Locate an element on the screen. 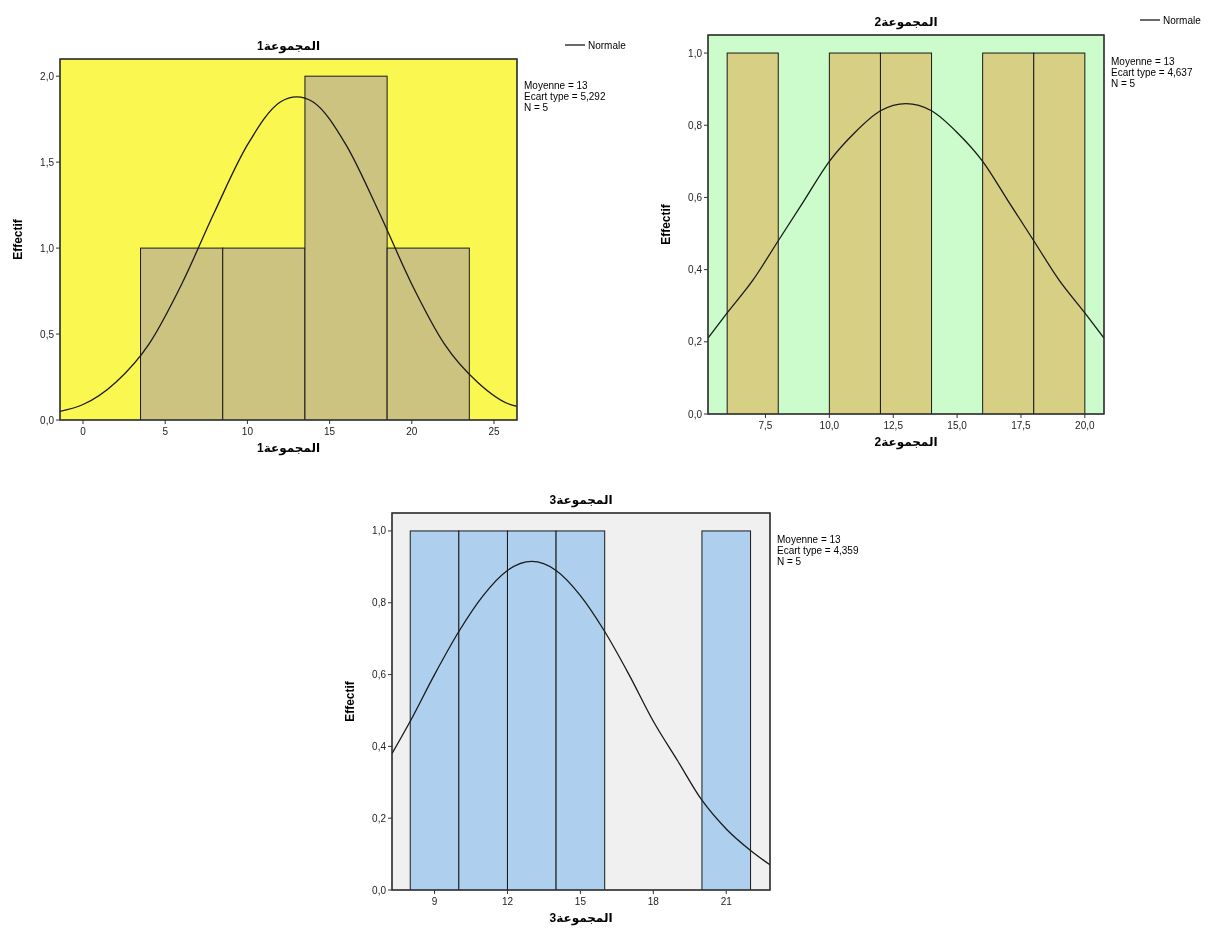  x-tick-label: 5 is located at coordinates (165, 431).